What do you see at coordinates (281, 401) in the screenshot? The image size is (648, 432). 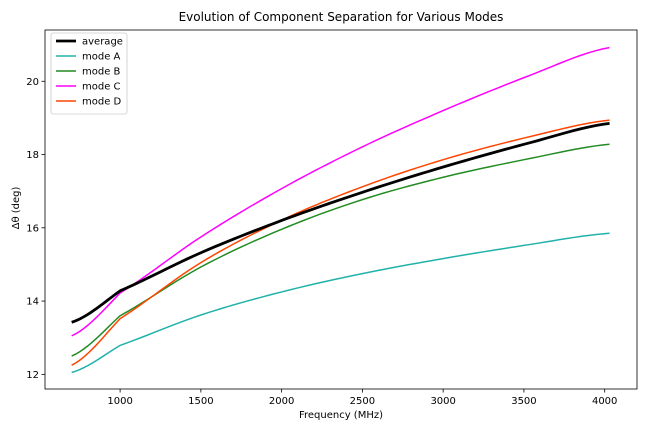 I see `x-tick-label: 2000` at bounding box center [281, 401].